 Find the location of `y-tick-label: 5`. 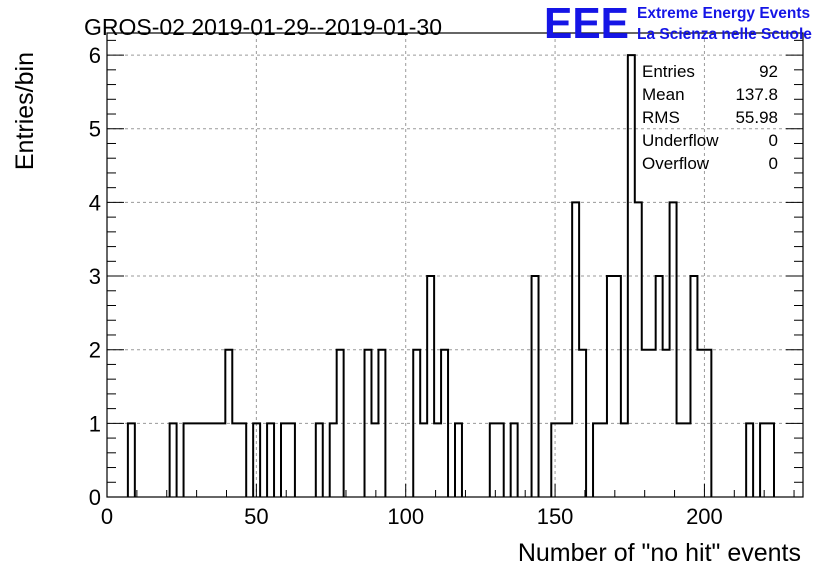

y-tick-label: 5 is located at coordinates (95, 129).